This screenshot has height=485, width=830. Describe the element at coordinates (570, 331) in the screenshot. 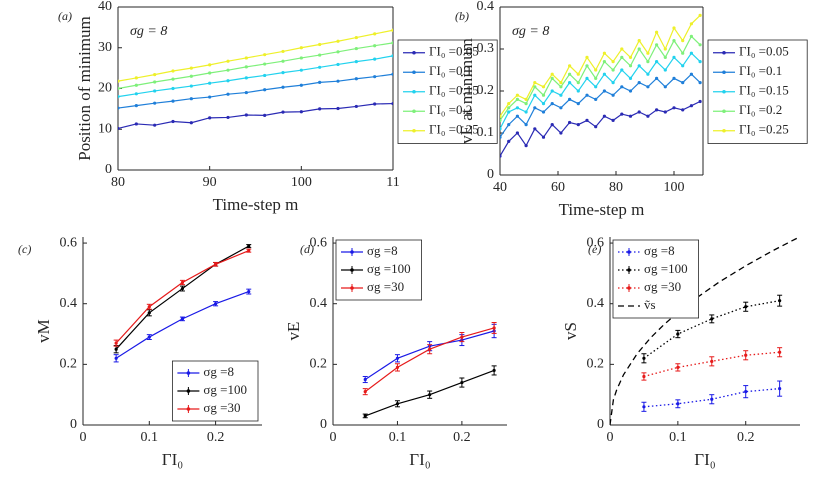

I see `y-axis-label: vS` at that location.